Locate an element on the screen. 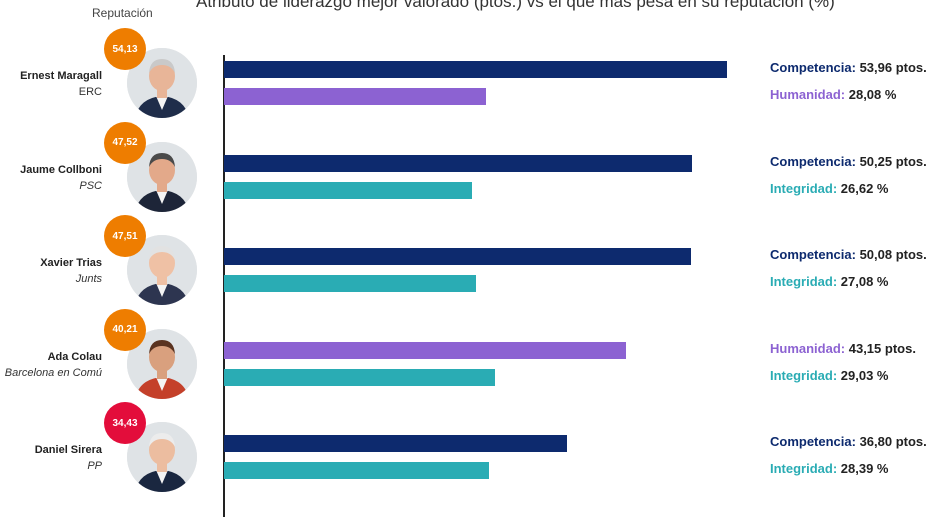 The image size is (938, 518). reputation-column-header: Reputación is located at coordinates (122, 13).